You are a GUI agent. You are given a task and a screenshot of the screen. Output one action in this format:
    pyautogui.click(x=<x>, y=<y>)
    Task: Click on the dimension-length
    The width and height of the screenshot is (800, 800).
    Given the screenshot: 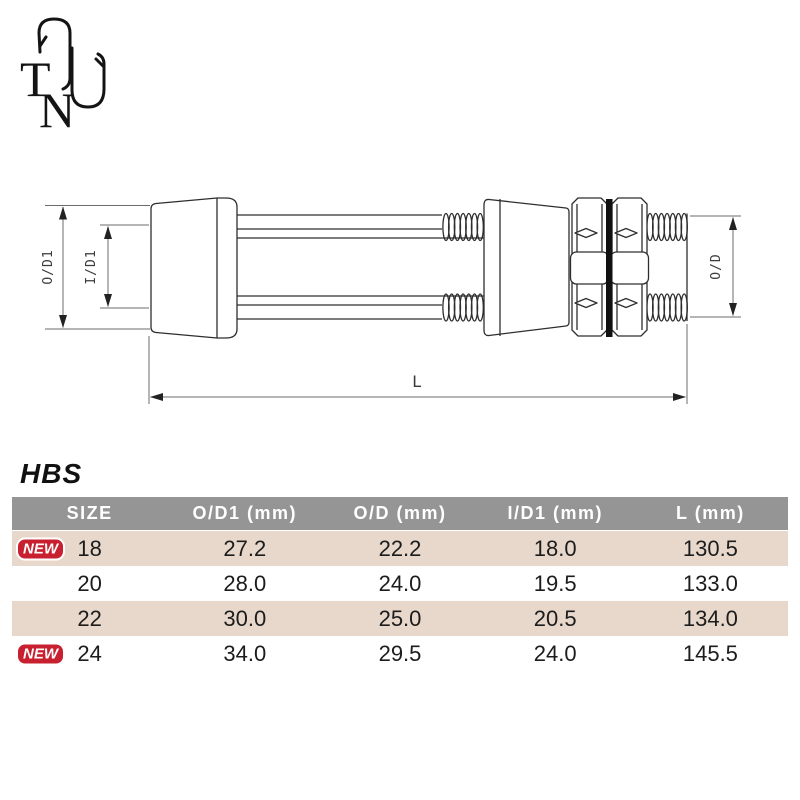 What is the action you would take?
    pyautogui.click(x=418, y=364)
    